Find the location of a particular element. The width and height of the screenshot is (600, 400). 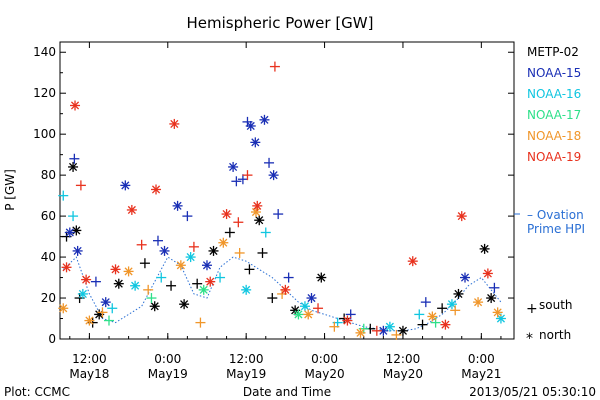

legend-item-noaa-15: NOAA-15 is located at coordinates (554, 73).